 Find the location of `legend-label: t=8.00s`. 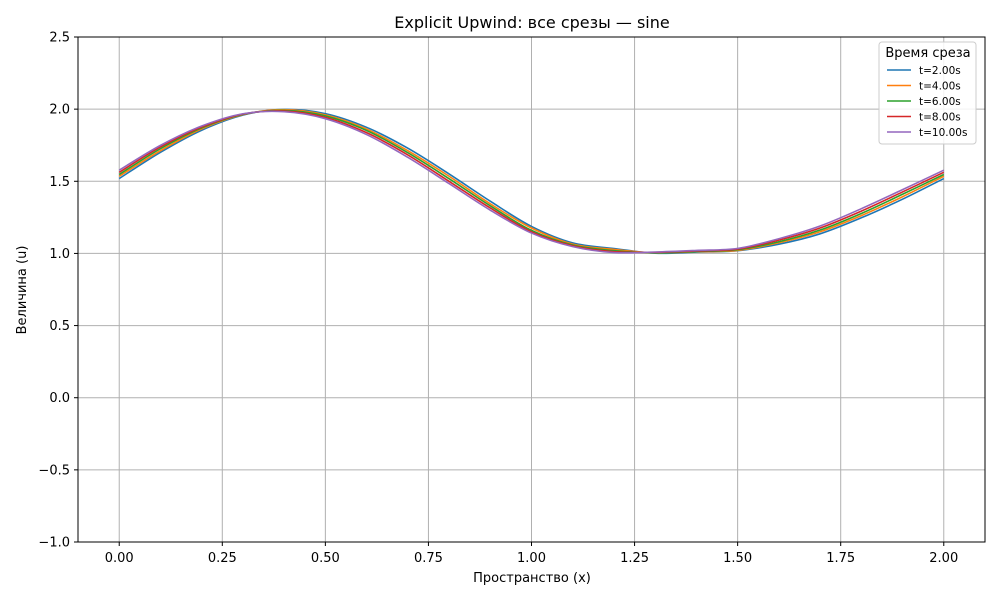

legend-label: t=8.00s is located at coordinates (940, 117).